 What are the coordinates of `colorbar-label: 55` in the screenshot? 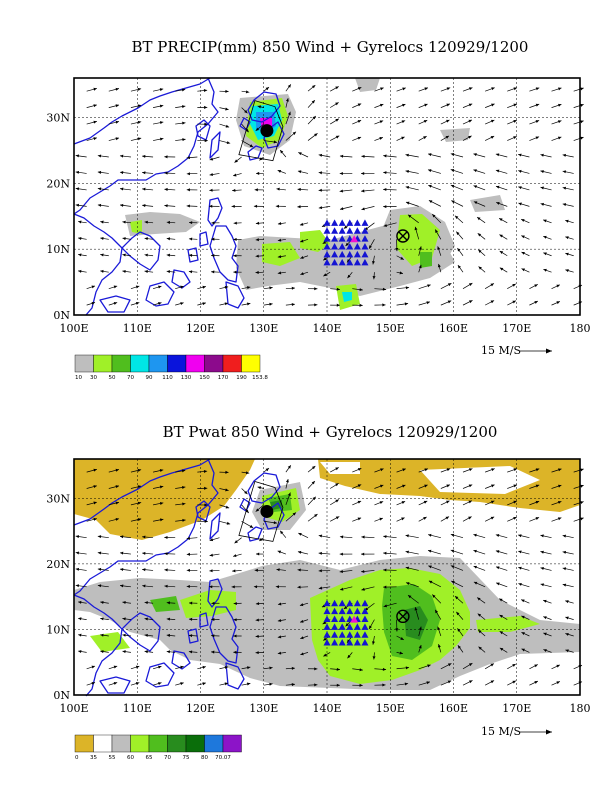 It's located at (112, 758).